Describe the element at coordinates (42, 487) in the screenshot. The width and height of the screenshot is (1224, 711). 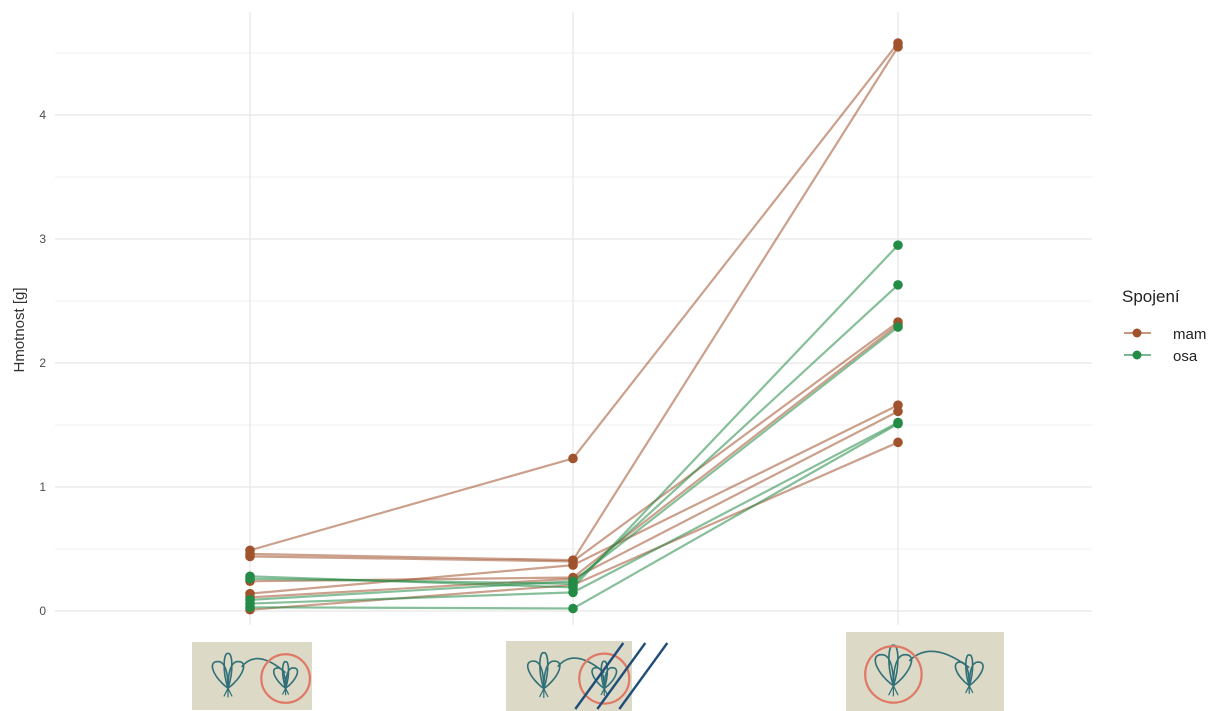
I see `y-tick-label: 1` at that location.